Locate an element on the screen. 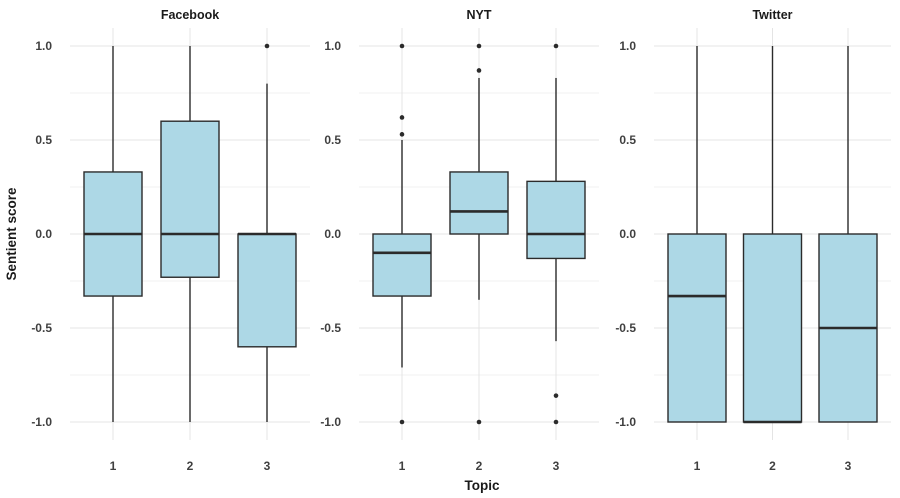 The width and height of the screenshot is (900, 498). panel-title: Twitter is located at coordinates (772, 15).